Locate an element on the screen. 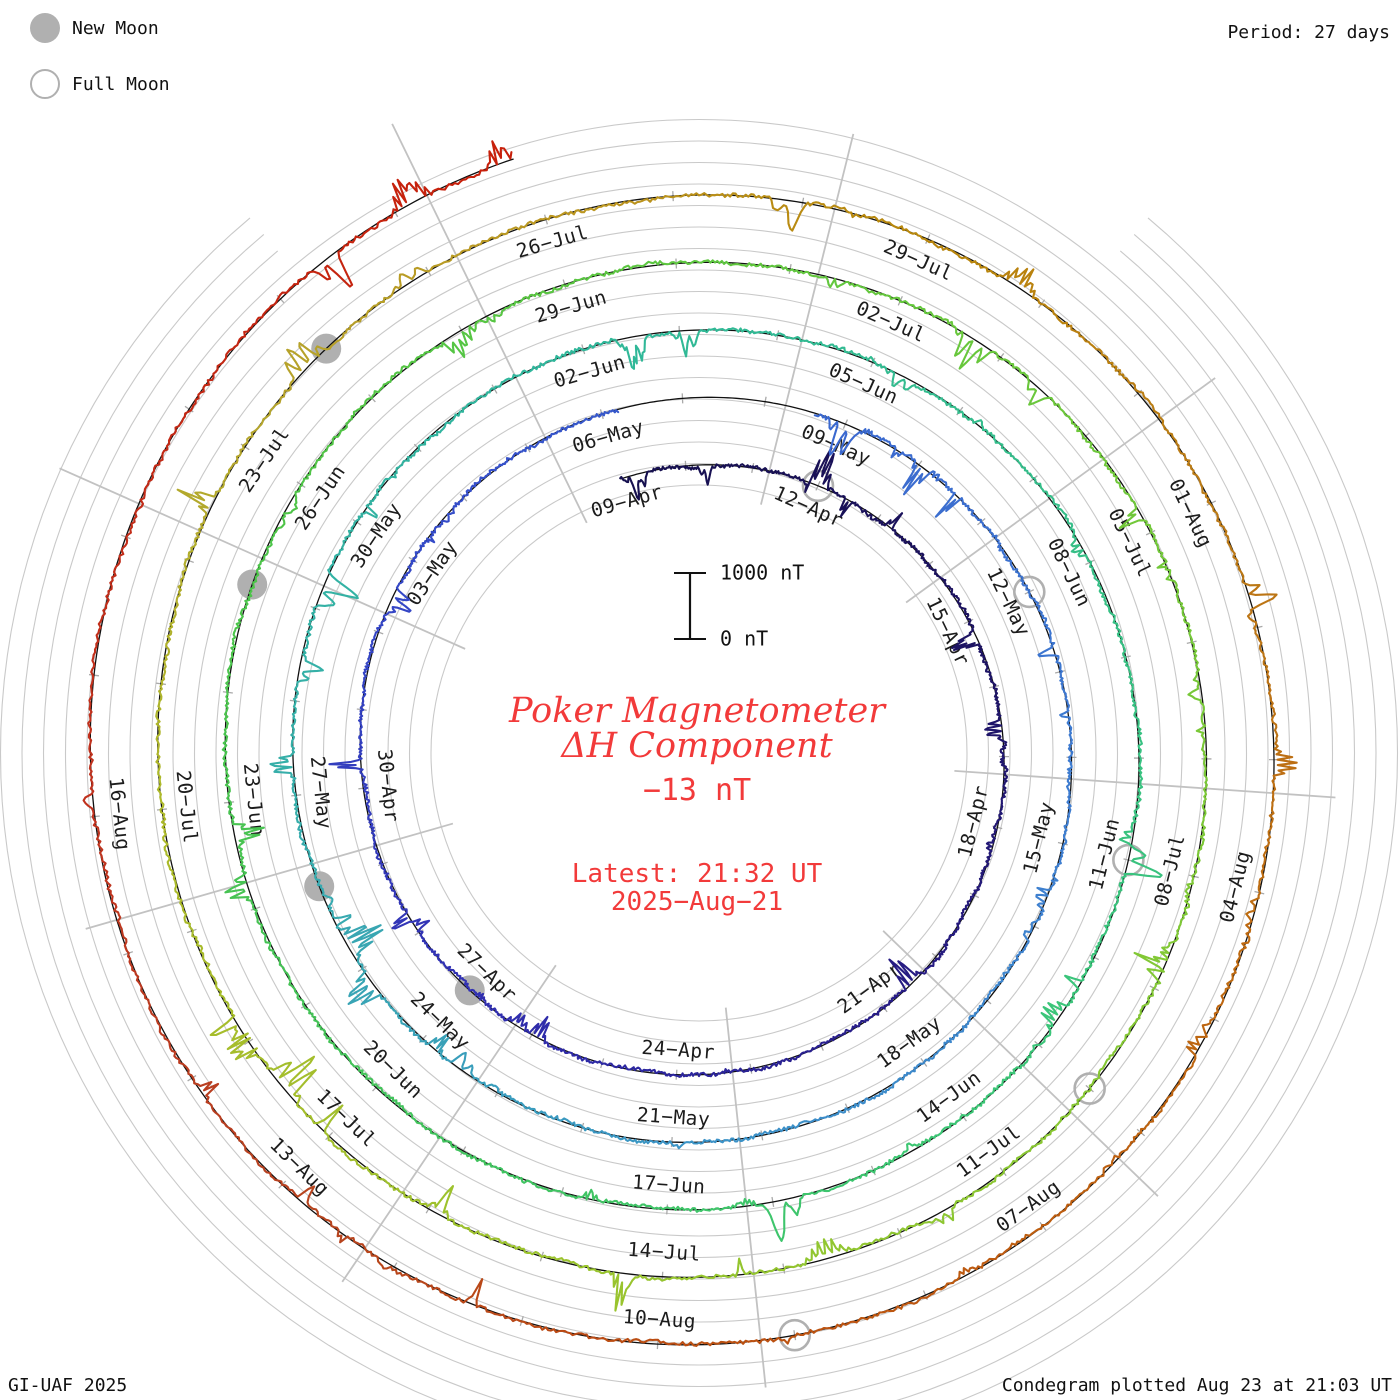 Image resolution: width=1400 pixels, height=1400 pixels. date-label: 11−Jun is located at coordinates (1104, 854).